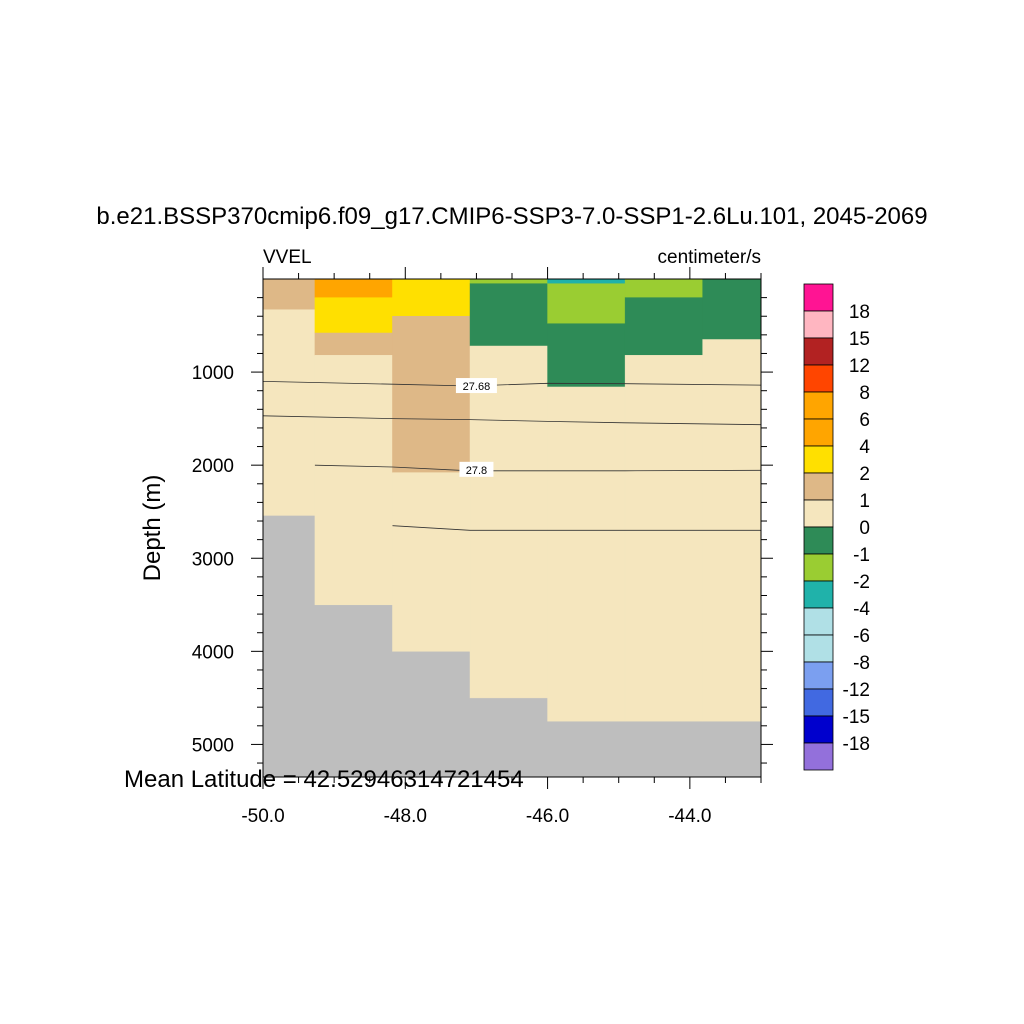  Describe the element at coordinates (861, 555) in the screenshot. I see `colorbar-label: -1` at that location.